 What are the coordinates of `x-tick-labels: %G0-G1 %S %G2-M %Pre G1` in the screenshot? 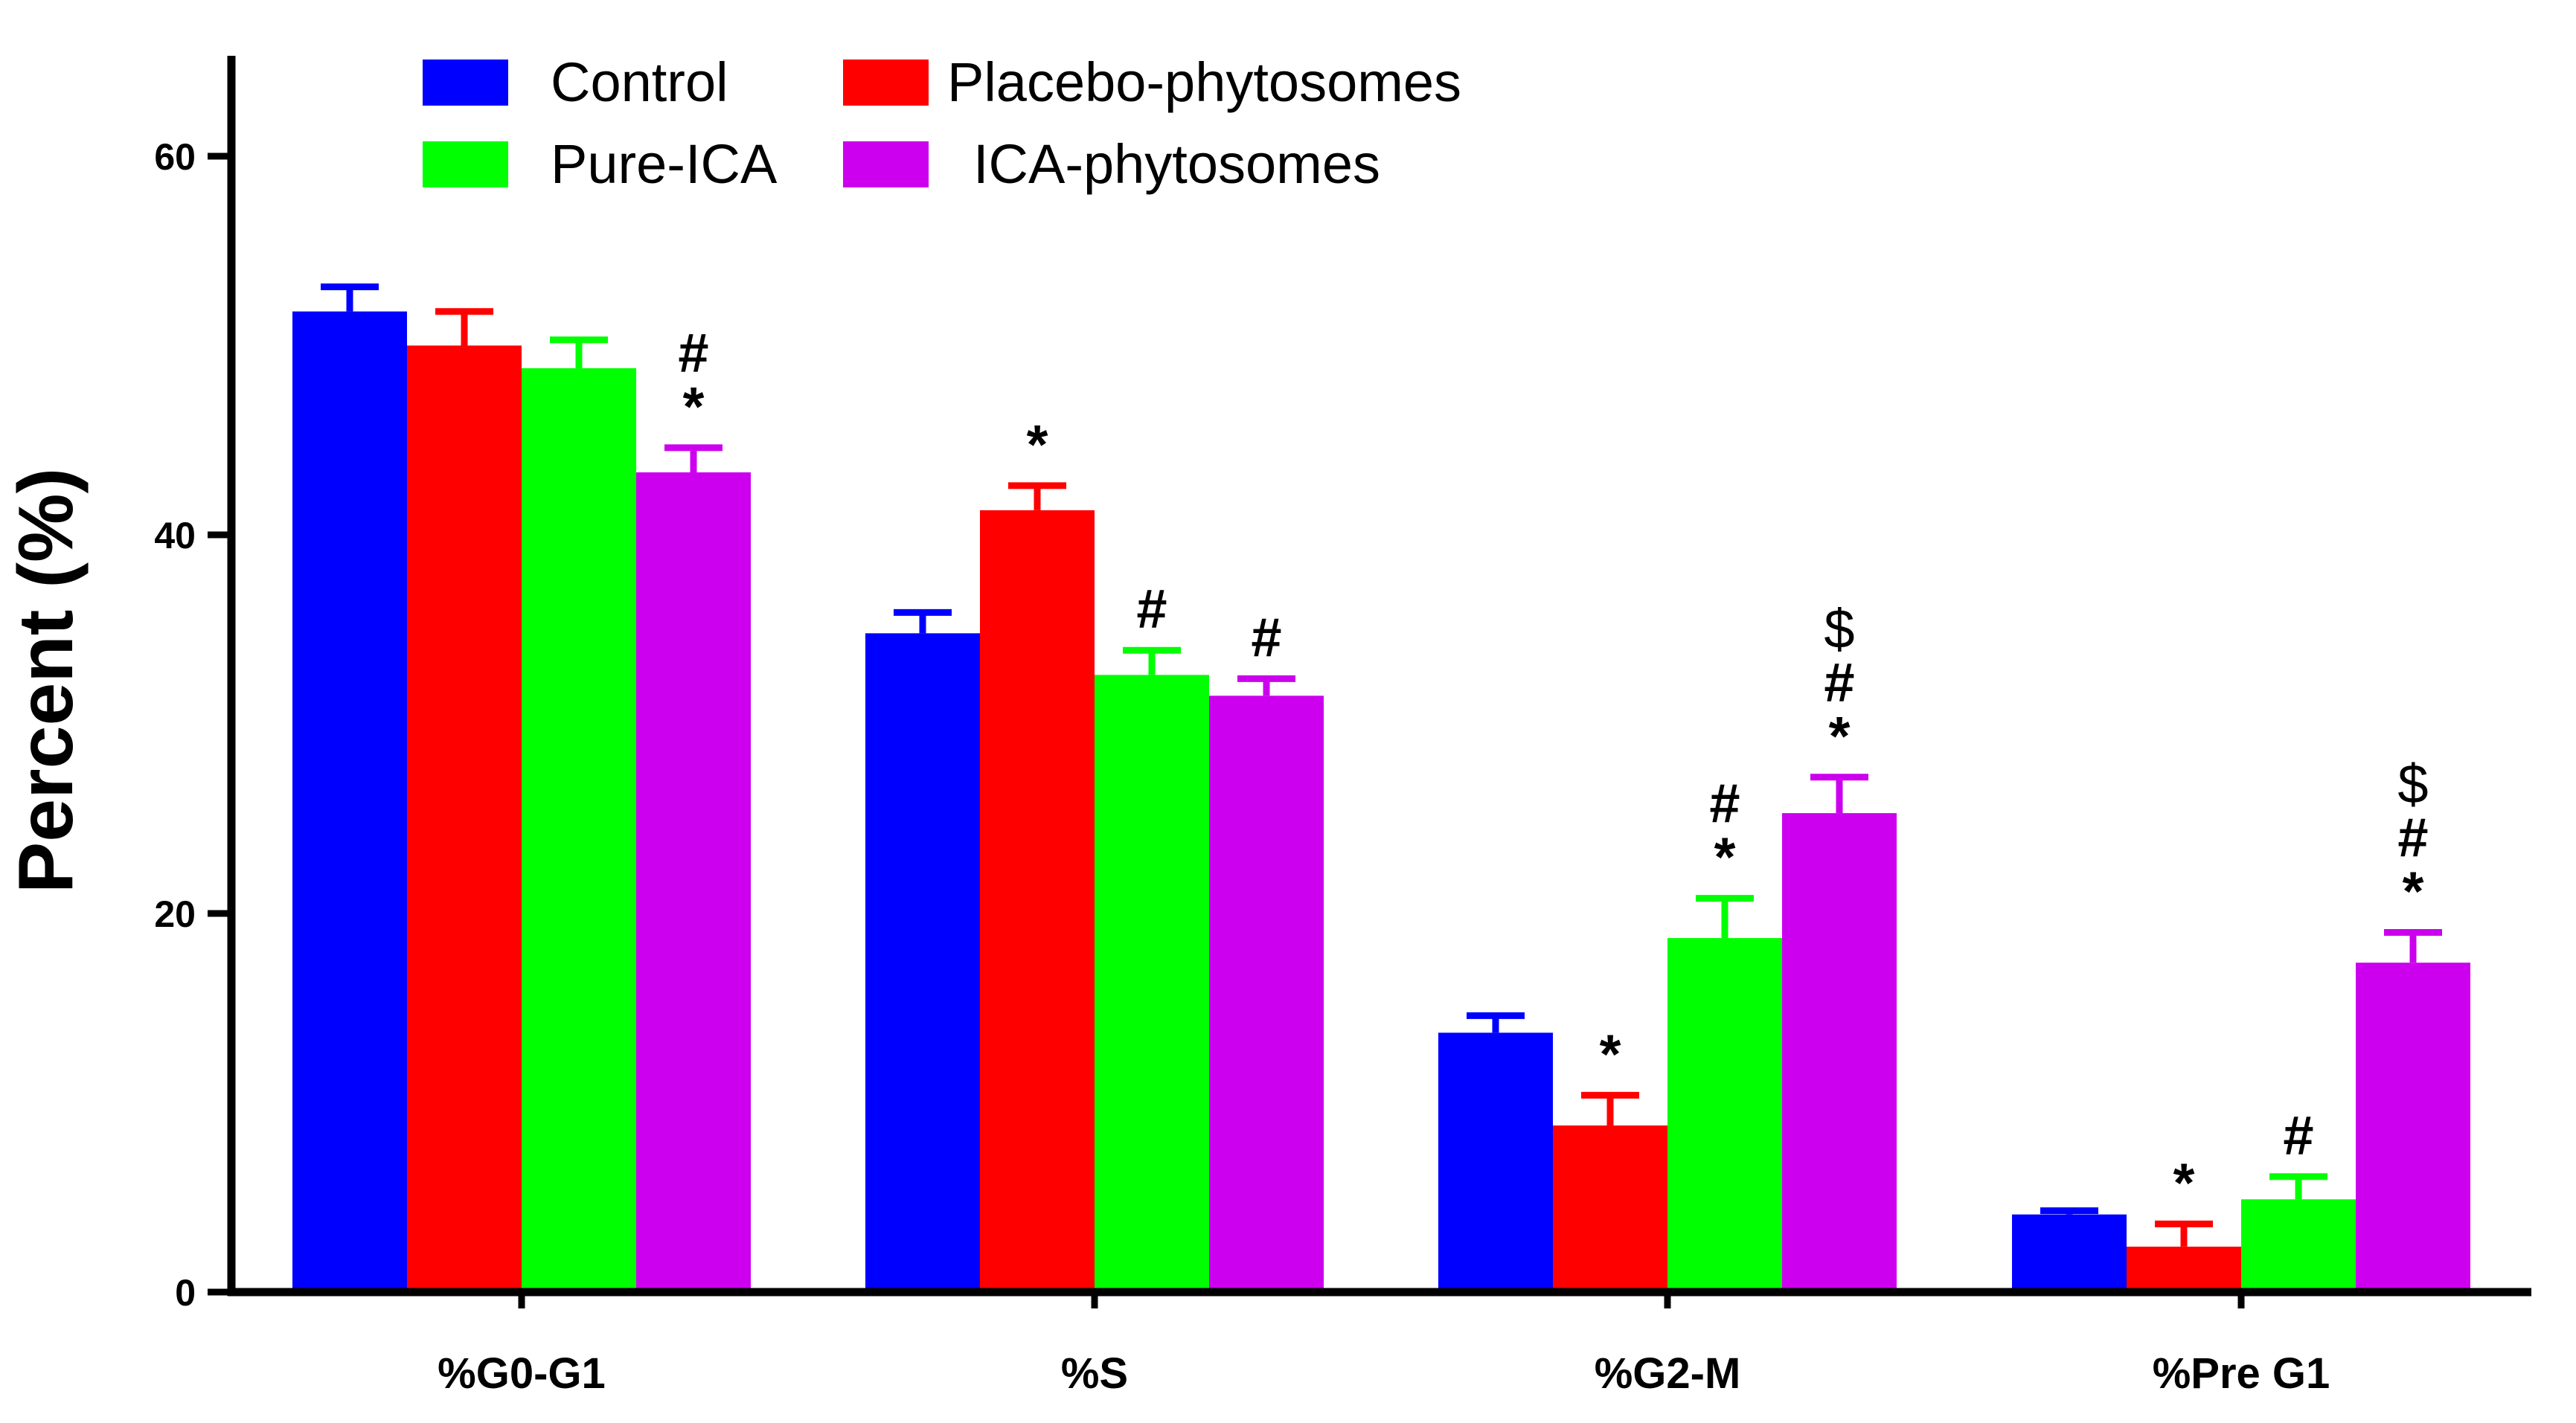 It's located at (1384, 1373).